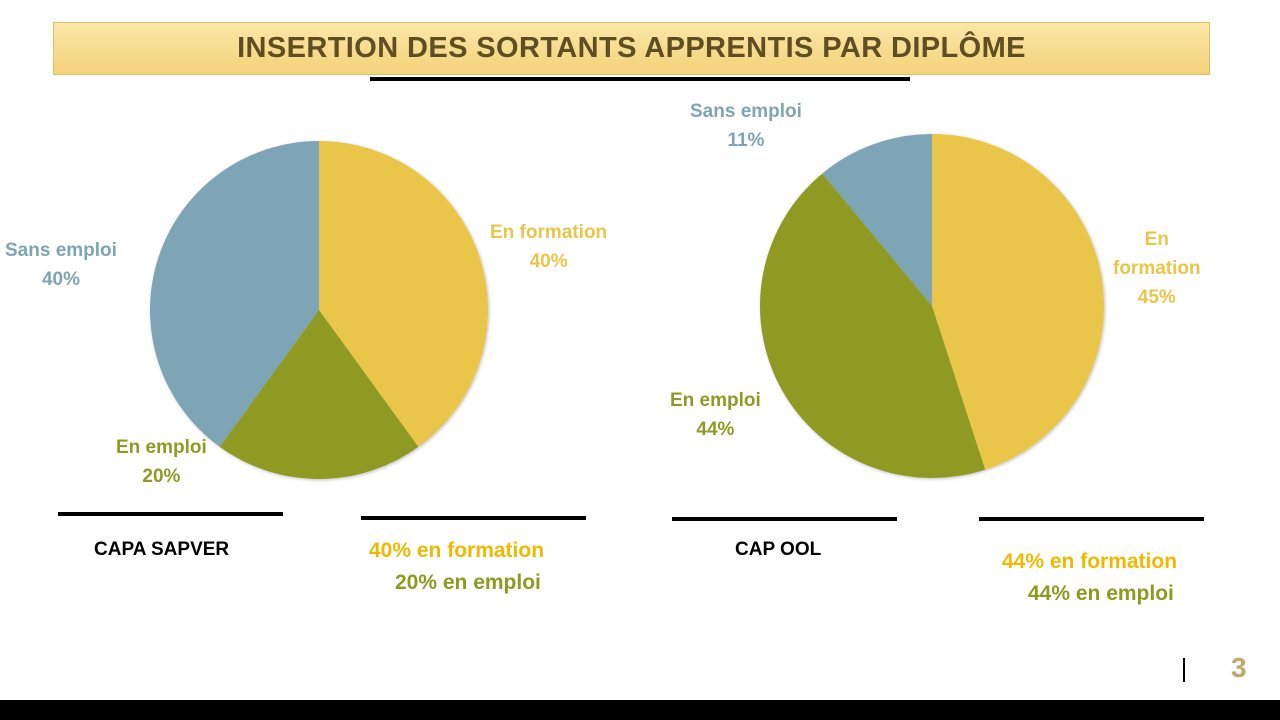 The width and height of the screenshot is (1280, 720). Describe the element at coordinates (456, 567) in the screenshot. I see `summary-capa-sapver: 40% en formation 20% en emploi` at that location.